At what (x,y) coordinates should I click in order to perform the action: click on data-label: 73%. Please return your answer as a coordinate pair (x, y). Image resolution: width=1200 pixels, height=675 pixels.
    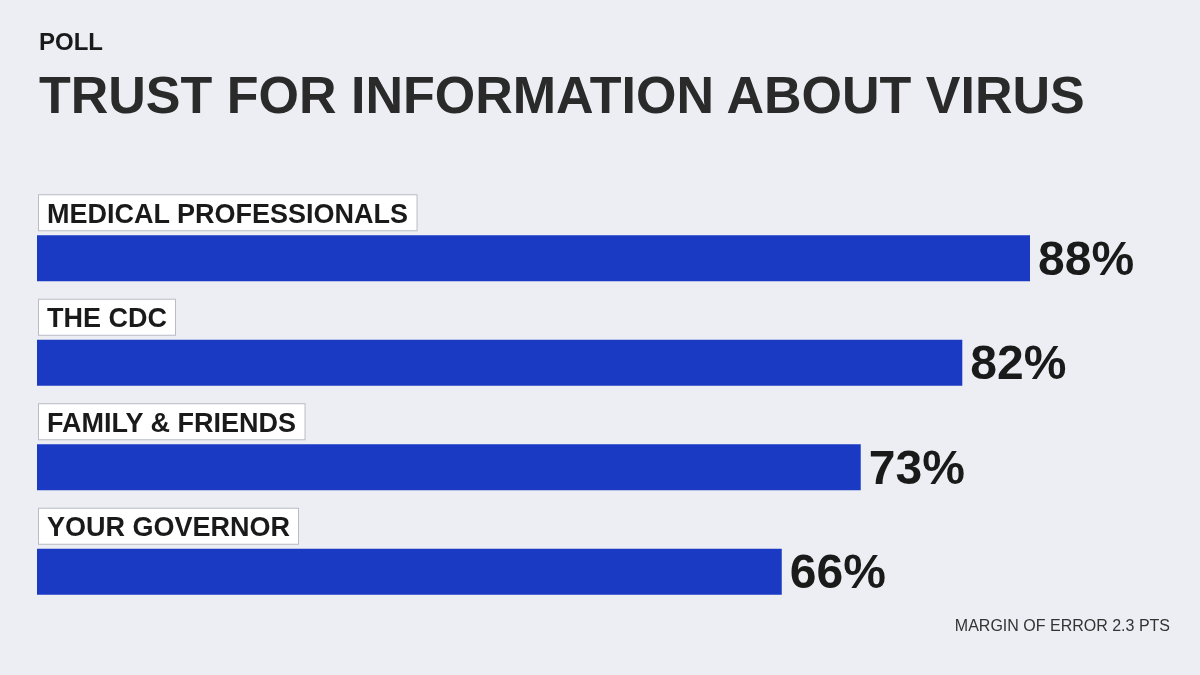
    Looking at the image, I should click on (916, 467).